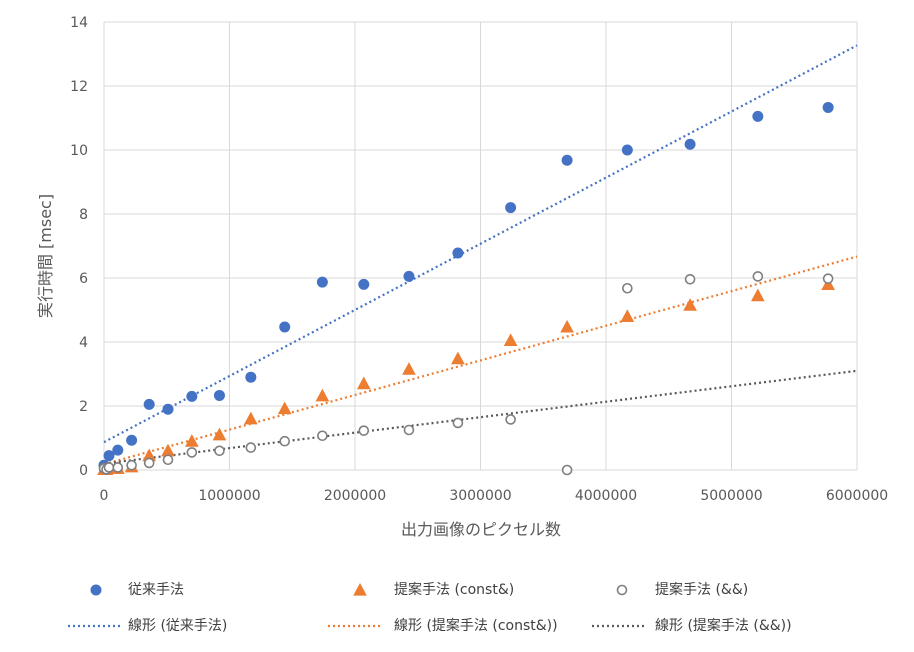  I want to click on legend-marker-series1, so click(96, 590).